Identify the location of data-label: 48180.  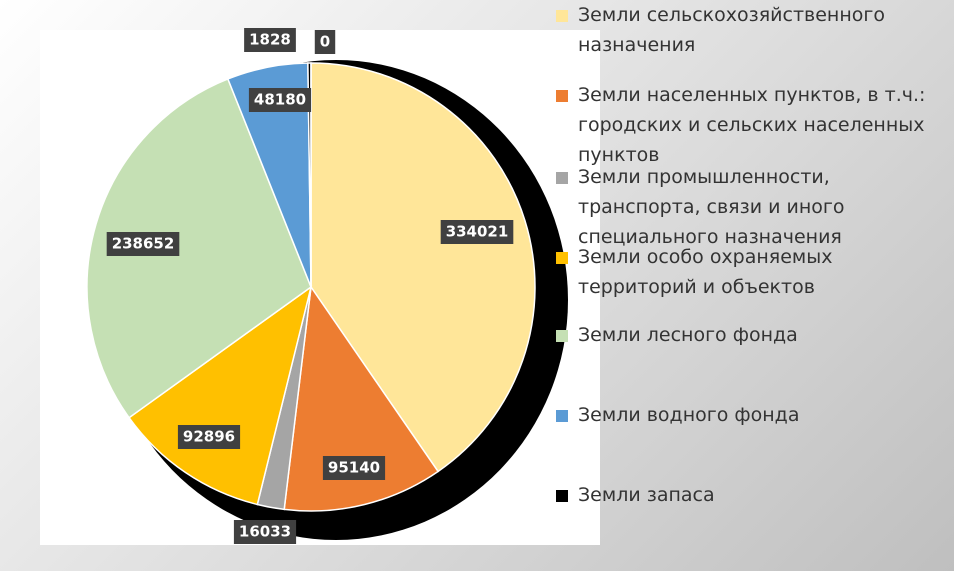
(280, 100).